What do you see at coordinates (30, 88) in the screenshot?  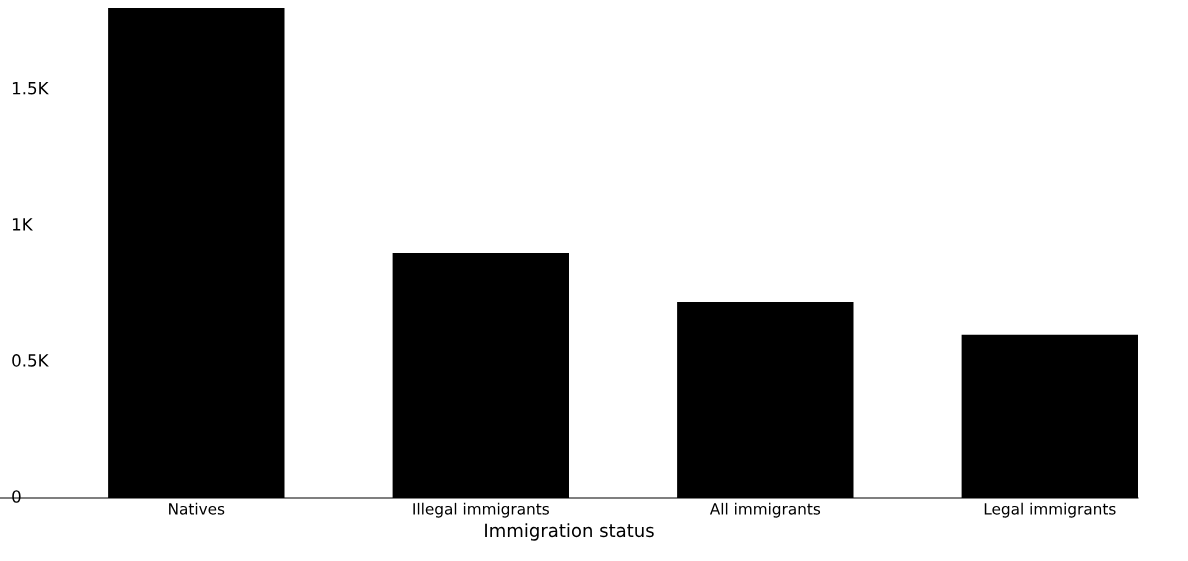 I see `y-tick-label: 1.5K` at bounding box center [30, 88].